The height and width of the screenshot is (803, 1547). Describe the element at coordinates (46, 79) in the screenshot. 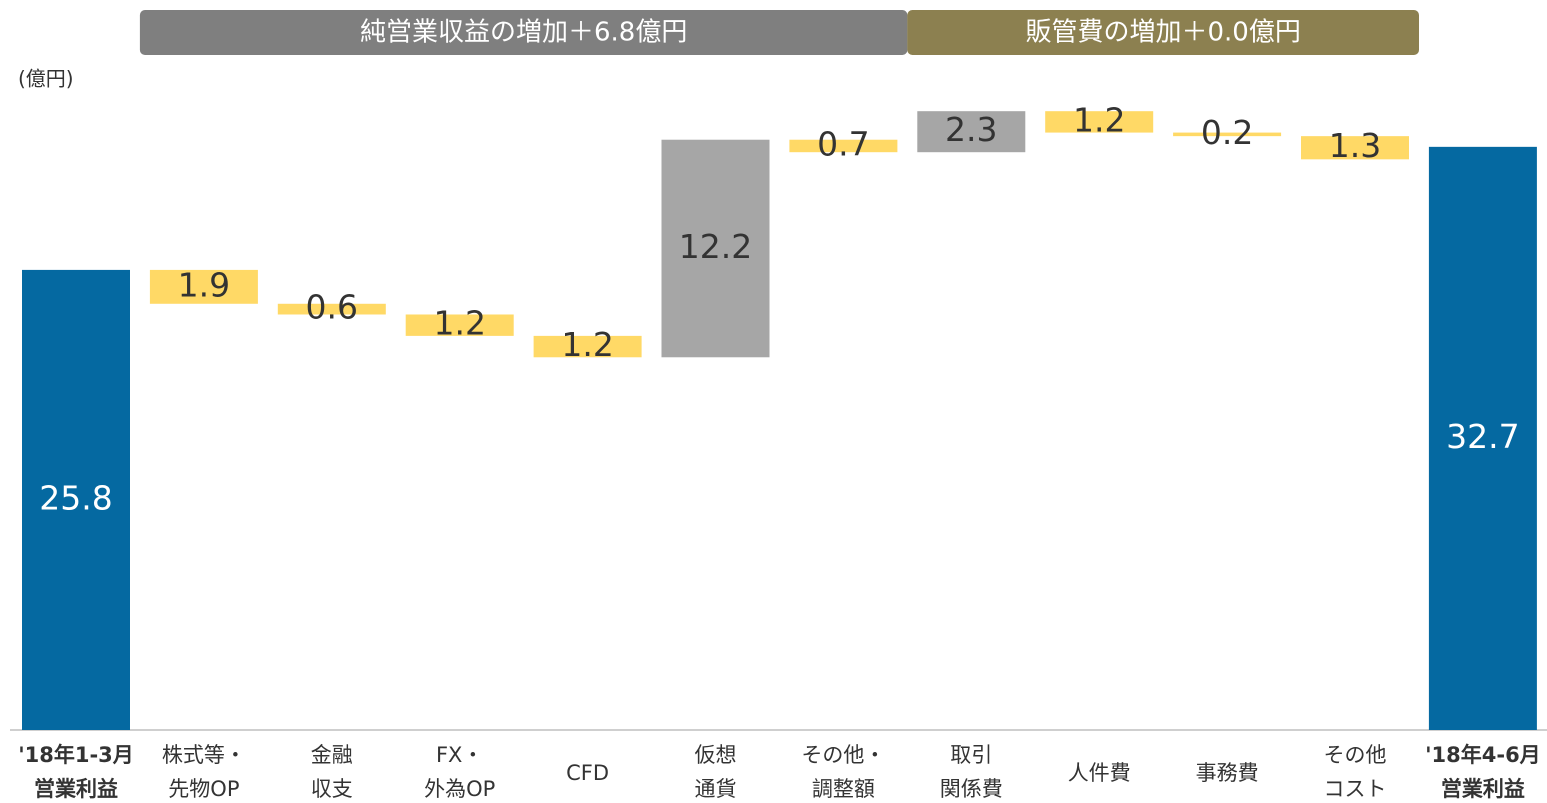

I see `y-axis-label: (億円)` at that location.